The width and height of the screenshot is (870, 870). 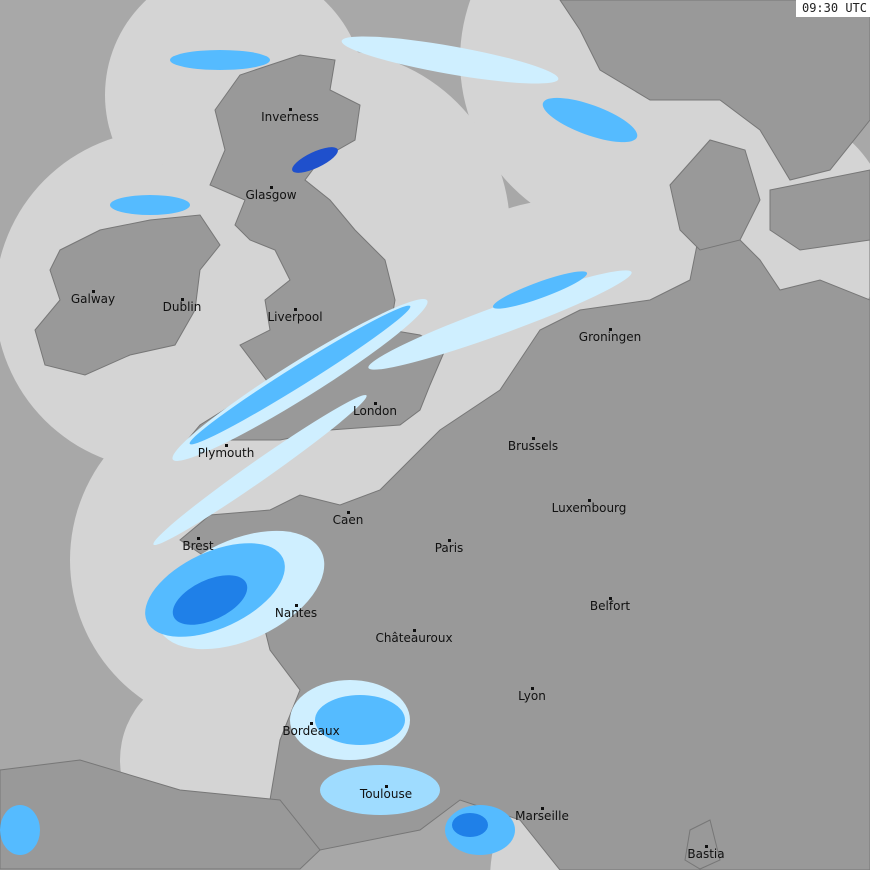 What do you see at coordinates (198, 546) in the screenshot?
I see `city-label: Brest` at bounding box center [198, 546].